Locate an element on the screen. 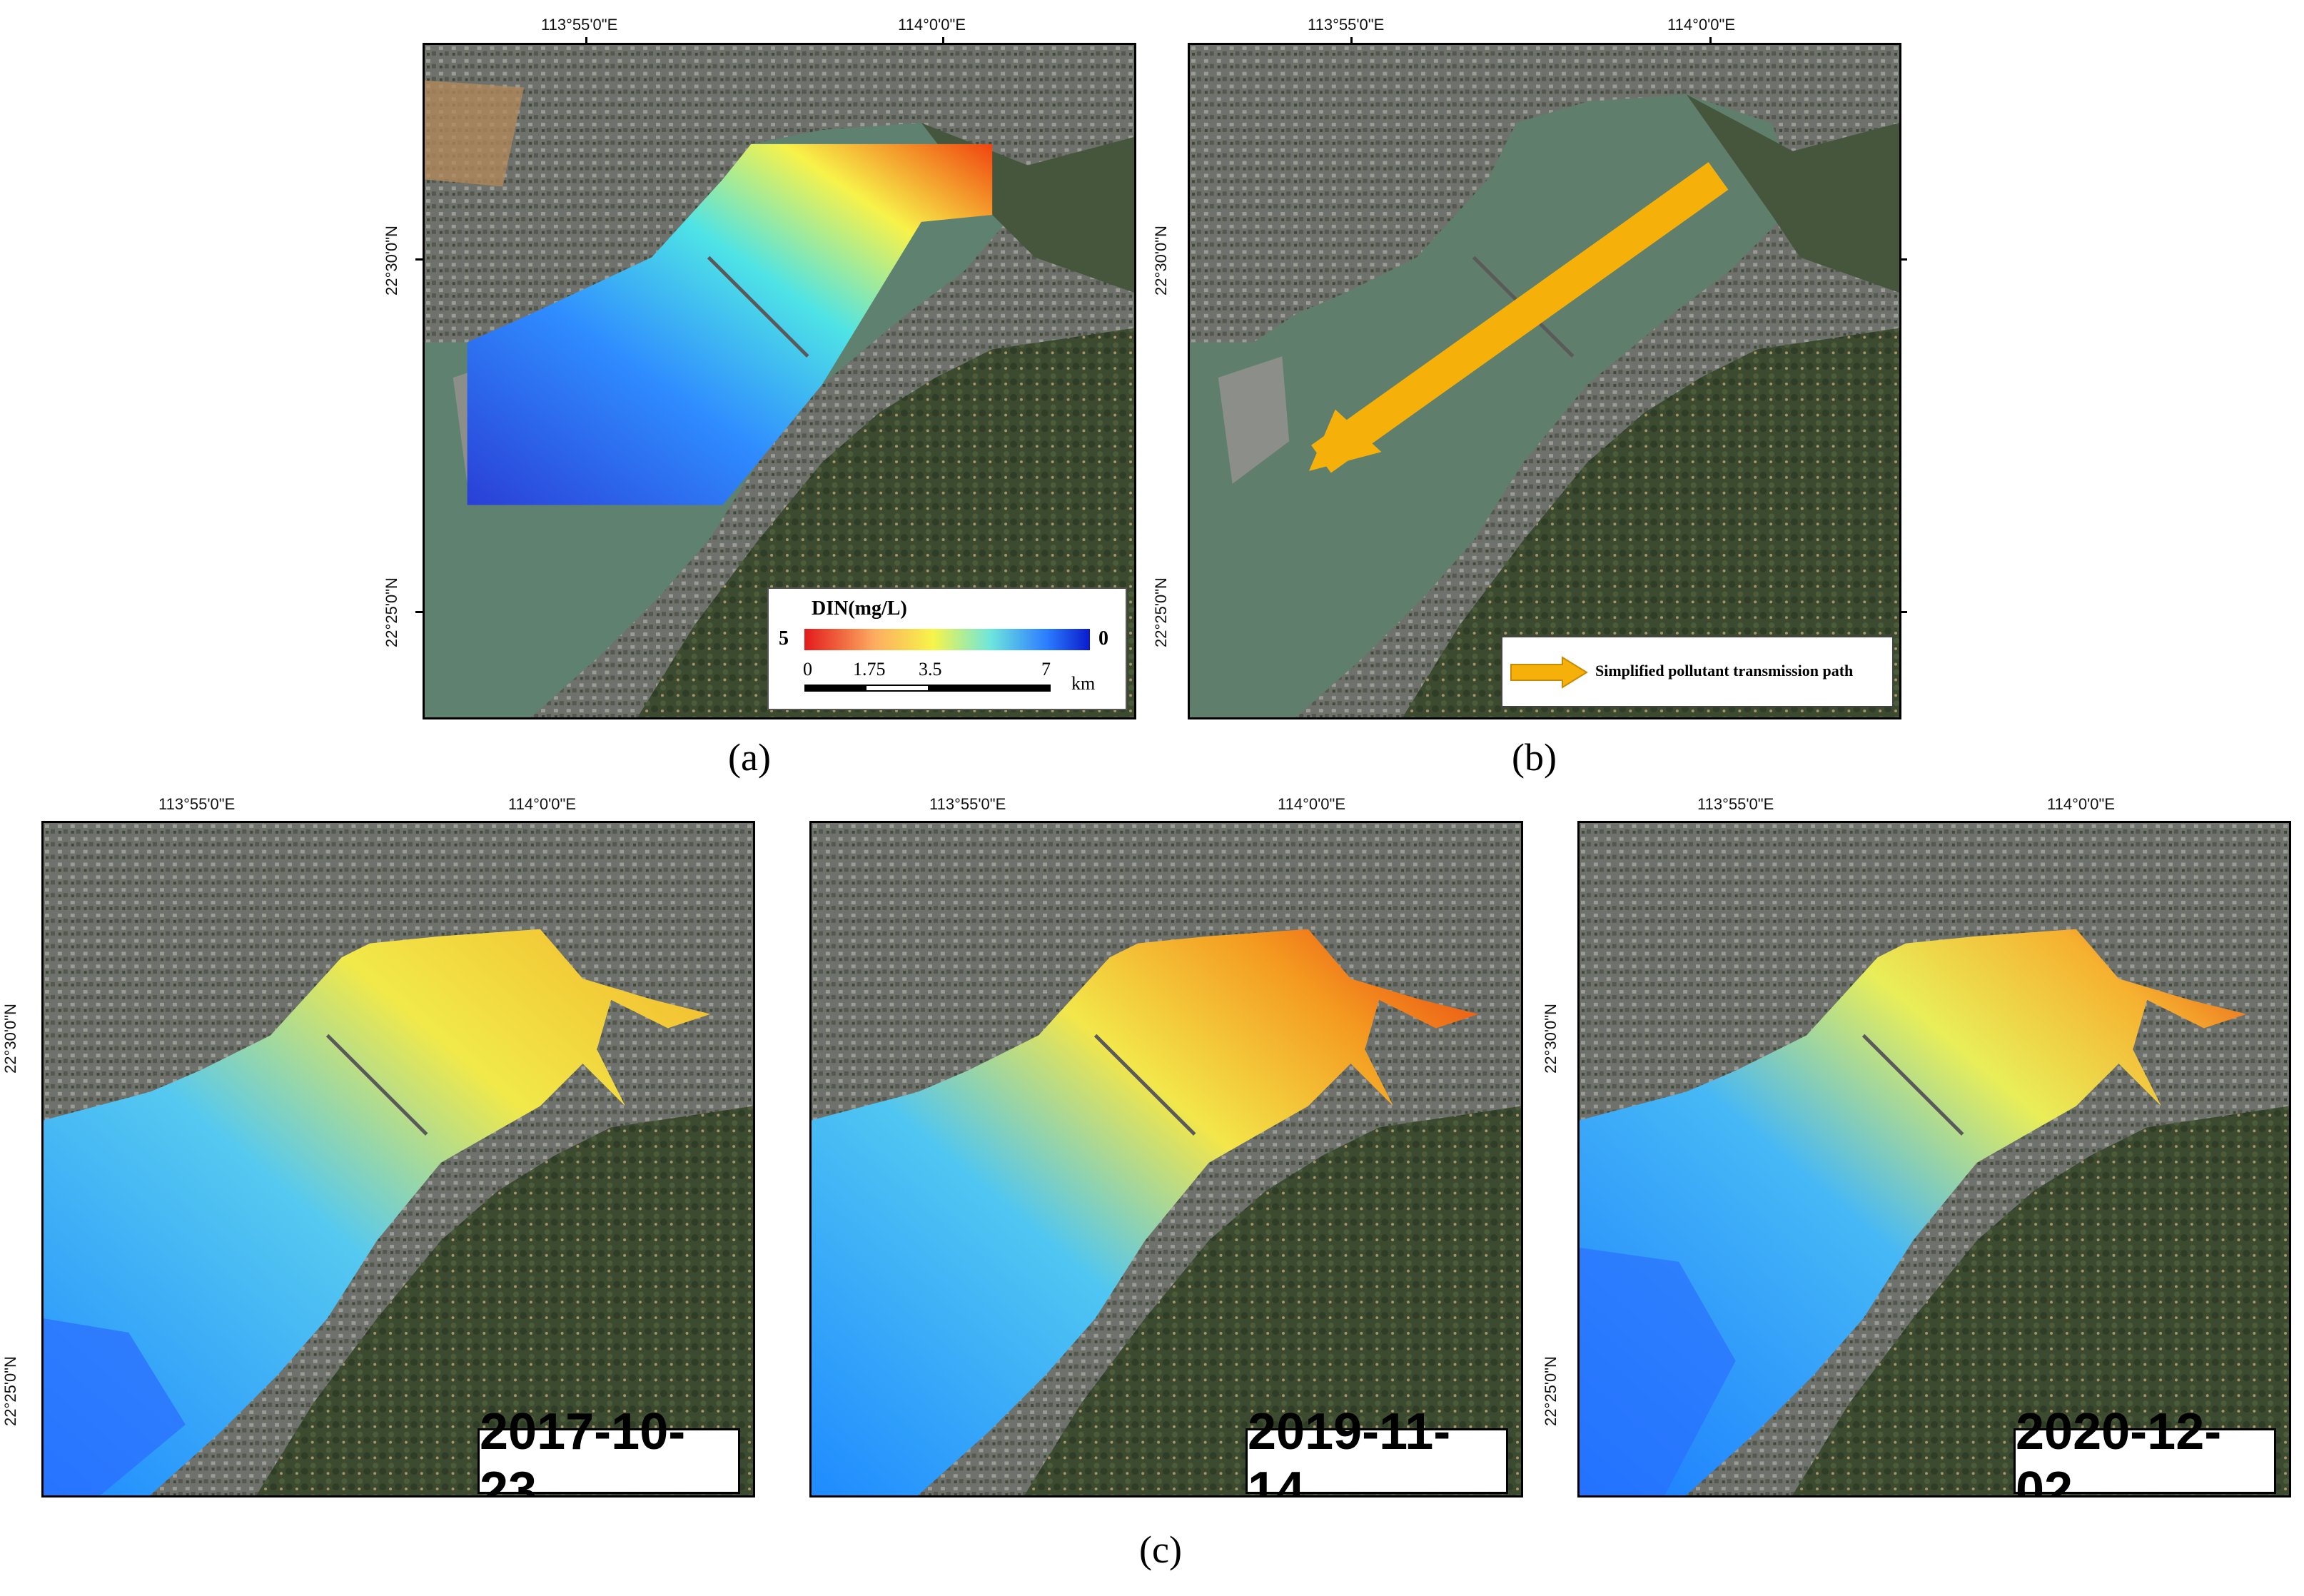 The width and height of the screenshot is (2304, 1596). pollutant-path-map: Simplified pollutant transmission path is located at coordinates (1545, 381).